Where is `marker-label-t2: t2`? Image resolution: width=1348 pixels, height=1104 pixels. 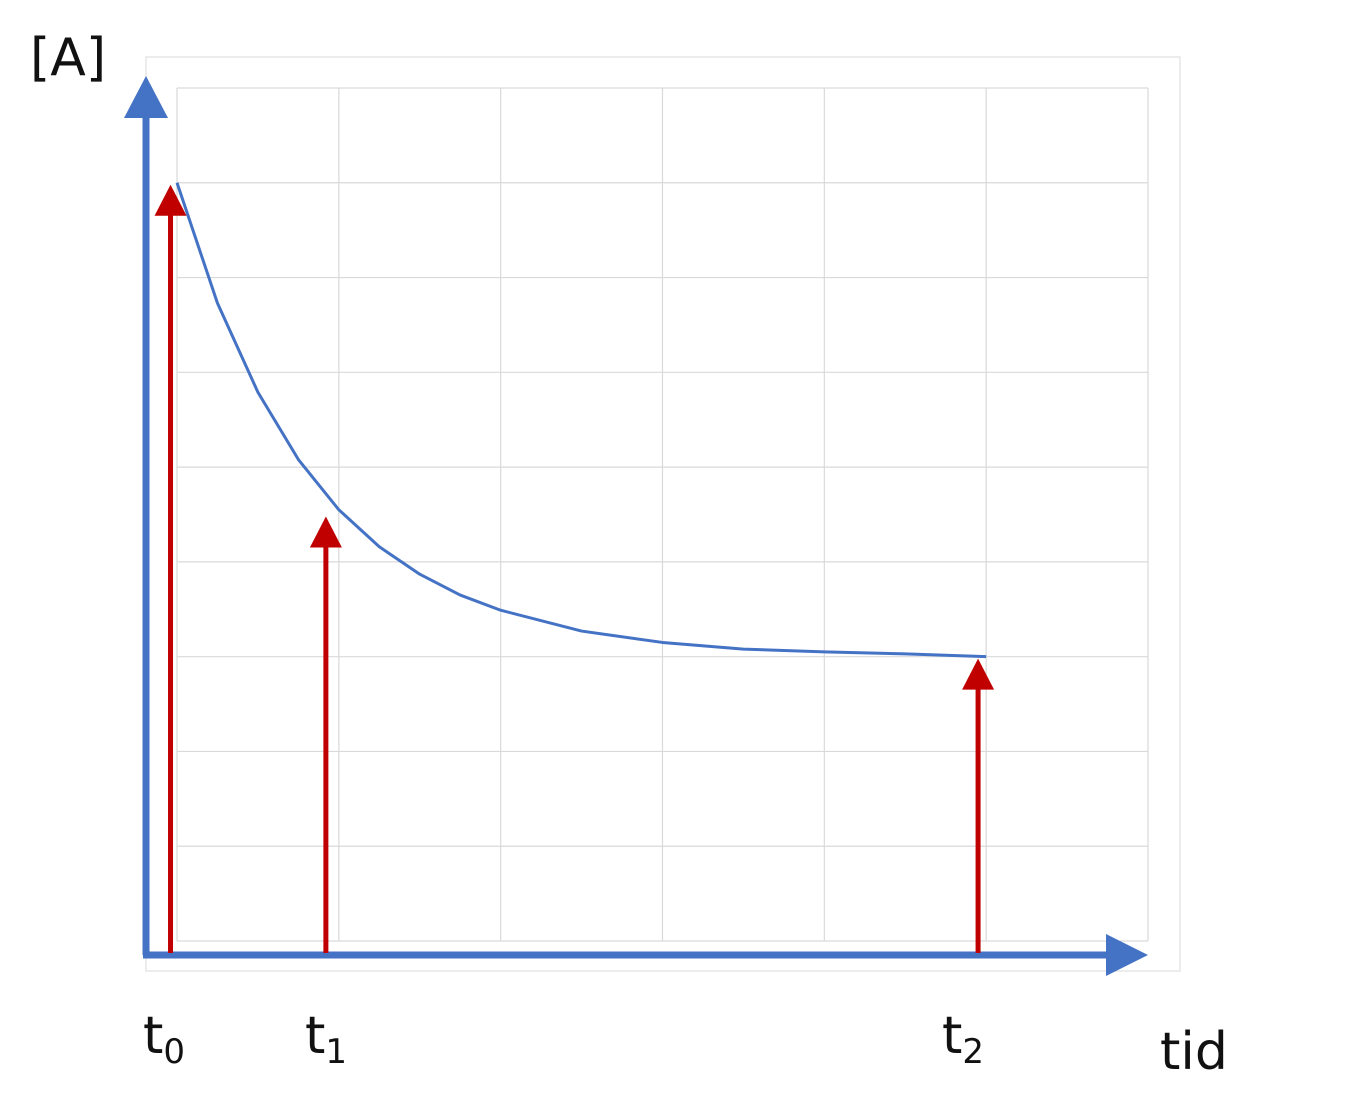 marker-label-t2: t2 is located at coordinates (963, 1039).